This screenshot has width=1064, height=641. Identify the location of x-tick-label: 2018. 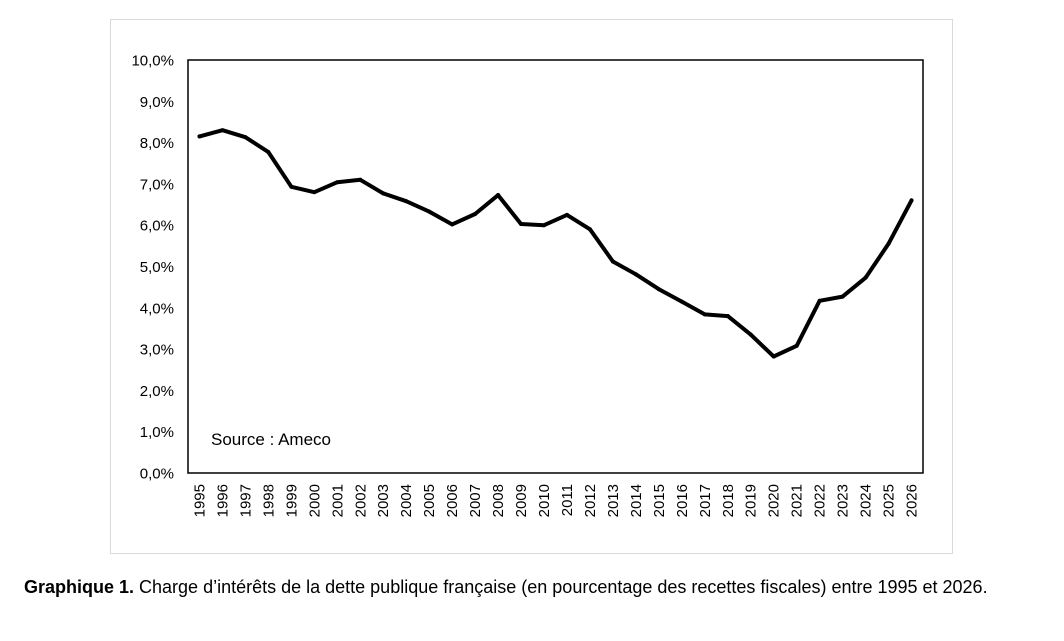
(728, 500).